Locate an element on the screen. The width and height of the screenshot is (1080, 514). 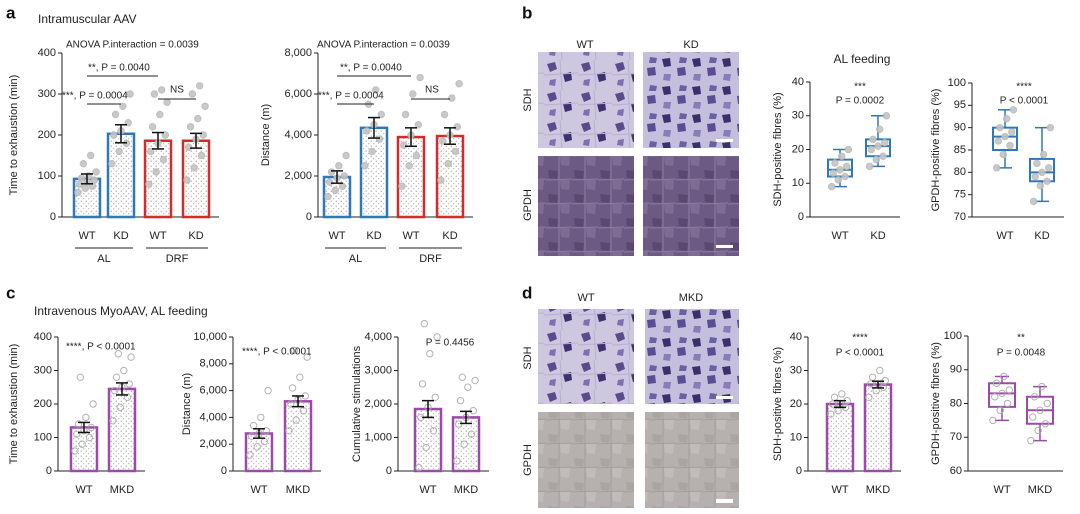
annotation: **, P = 0.0040 is located at coordinates (119, 68).